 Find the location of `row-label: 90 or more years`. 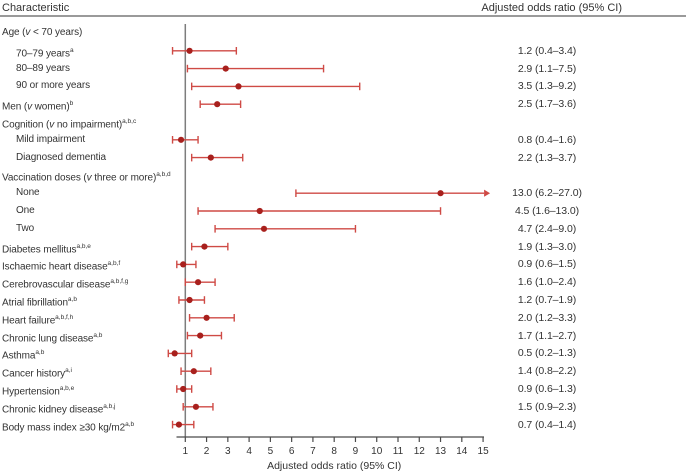

row-label: 90 or more years is located at coordinates (53, 86).